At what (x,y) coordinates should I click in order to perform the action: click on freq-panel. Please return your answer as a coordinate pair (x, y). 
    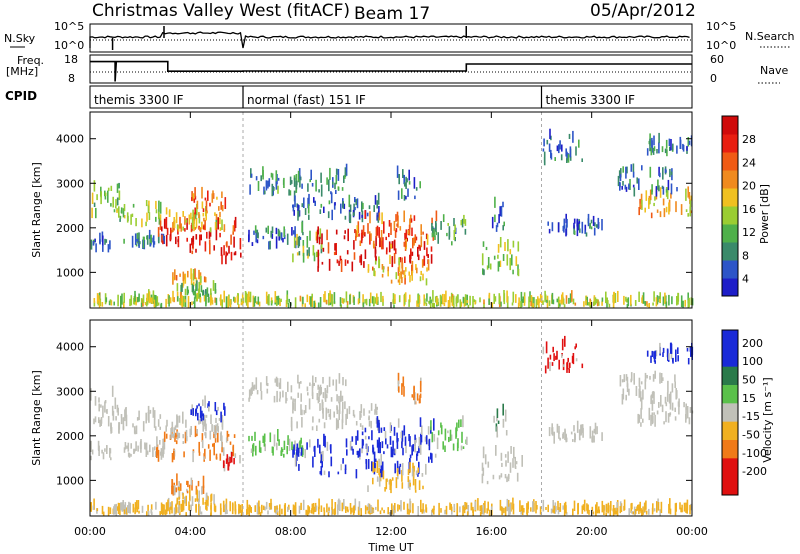
    Looking at the image, I should click on (391, 69).